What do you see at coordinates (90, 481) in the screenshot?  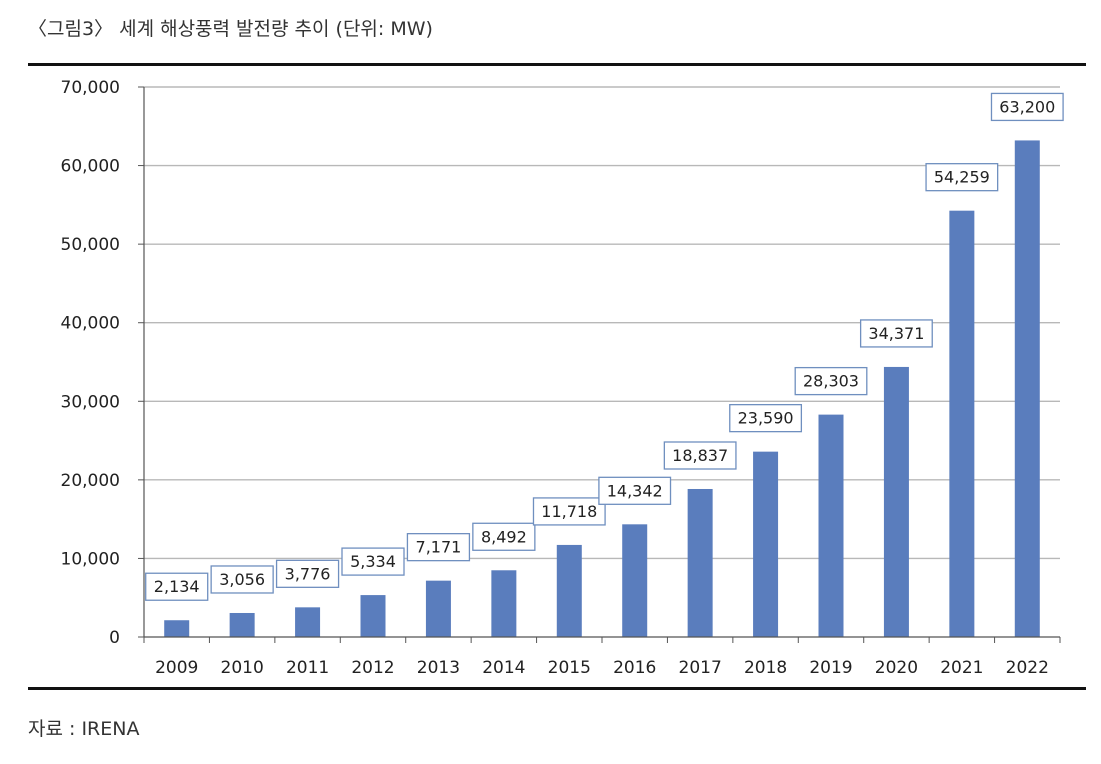 I see `y-tick-label: 20,000` at bounding box center [90, 481].